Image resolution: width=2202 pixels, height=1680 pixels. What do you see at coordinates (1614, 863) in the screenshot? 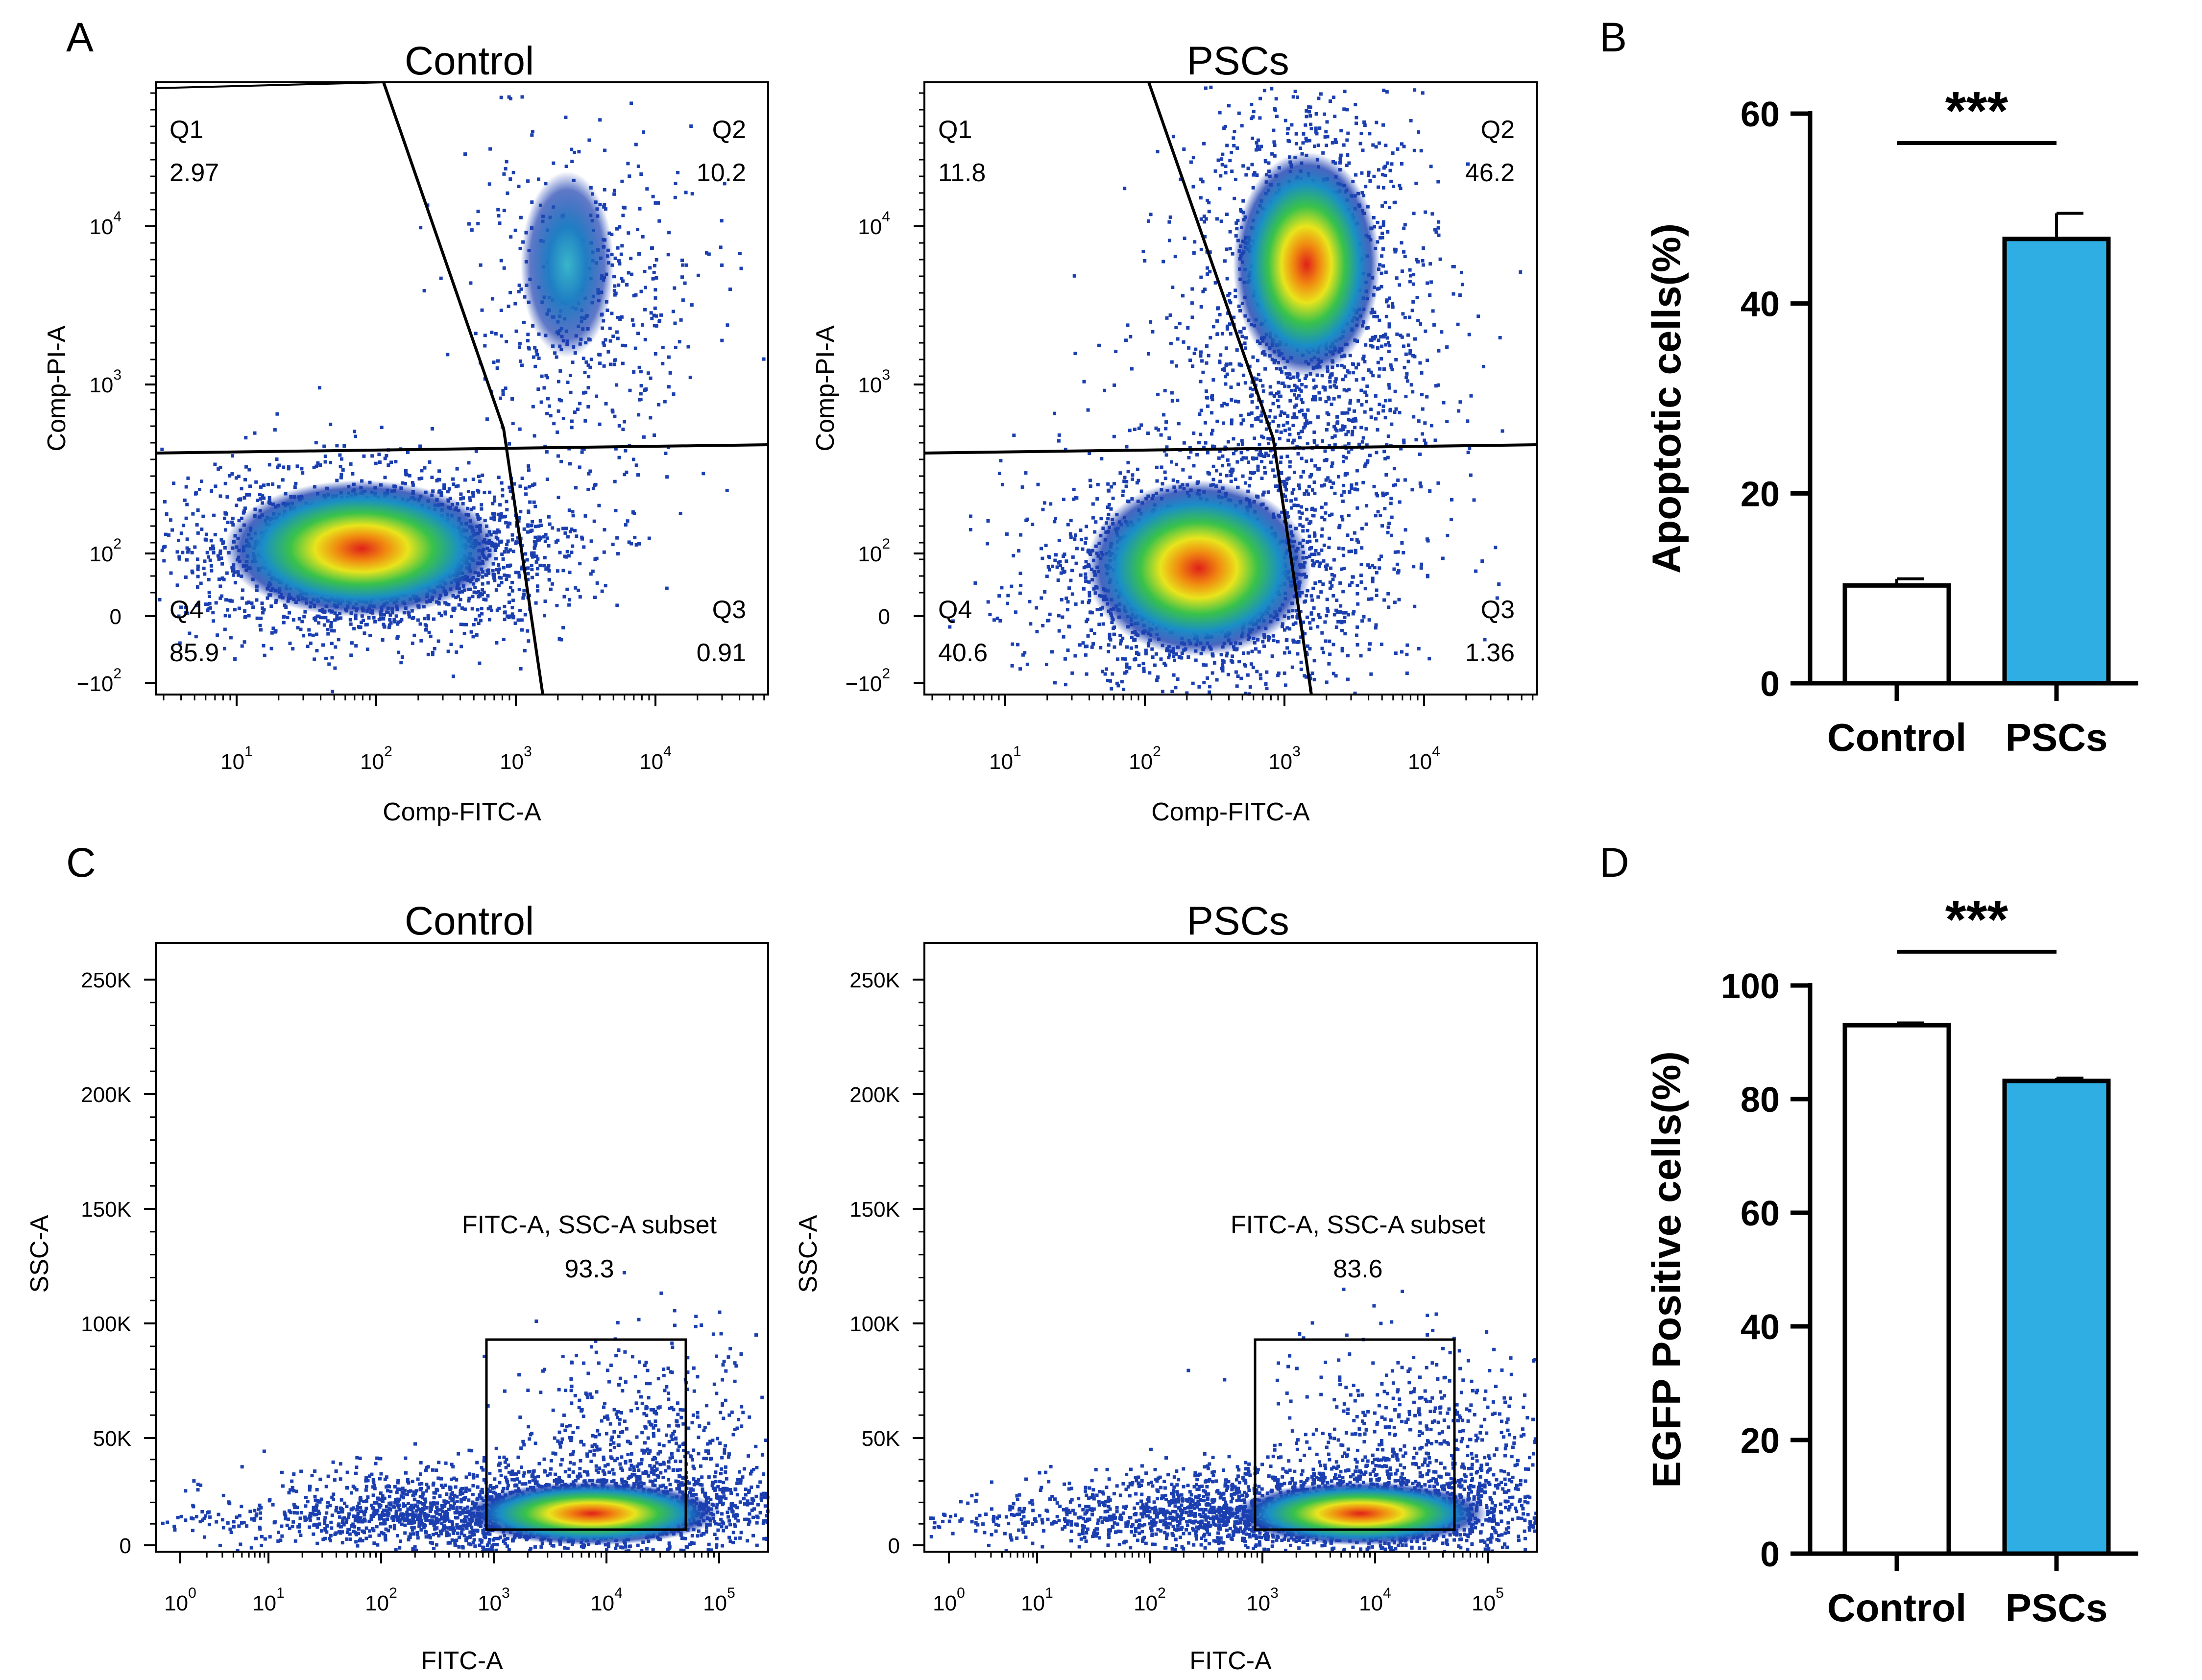
I see `panel-label-d: D` at bounding box center [1614, 863].